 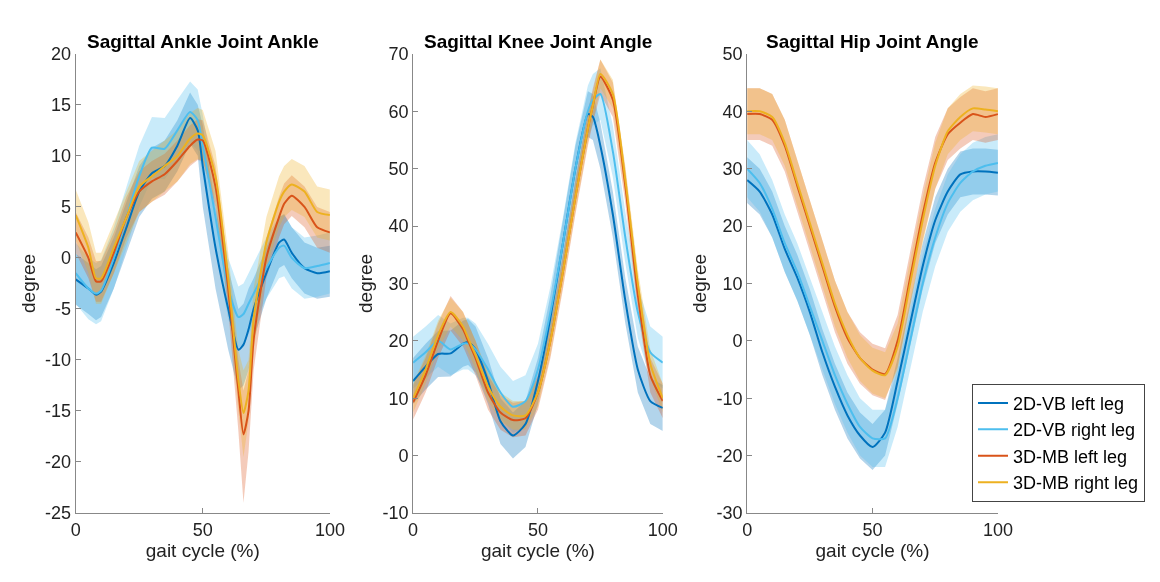 I want to click on legend-label: 3D-MB right leg, so click(x=1076, y=483).